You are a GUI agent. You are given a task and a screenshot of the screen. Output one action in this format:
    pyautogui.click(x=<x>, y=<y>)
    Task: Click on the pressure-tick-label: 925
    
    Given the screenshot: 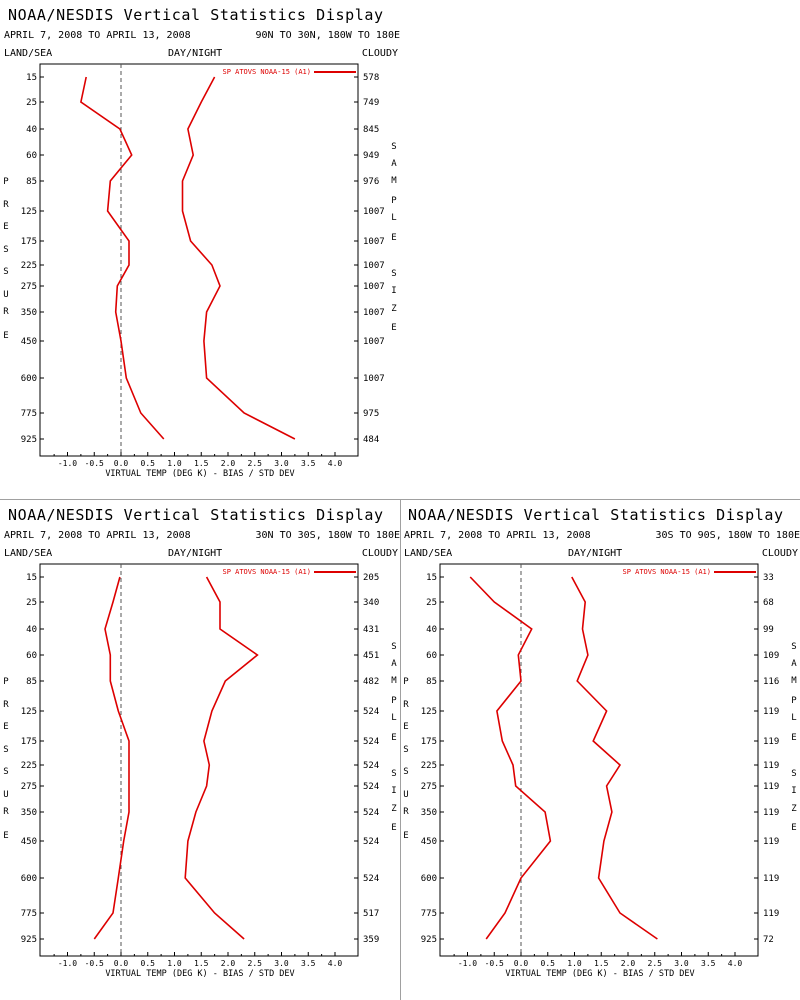 What is the action you would take?
    pyautogui.click(x=29, y=440)
    